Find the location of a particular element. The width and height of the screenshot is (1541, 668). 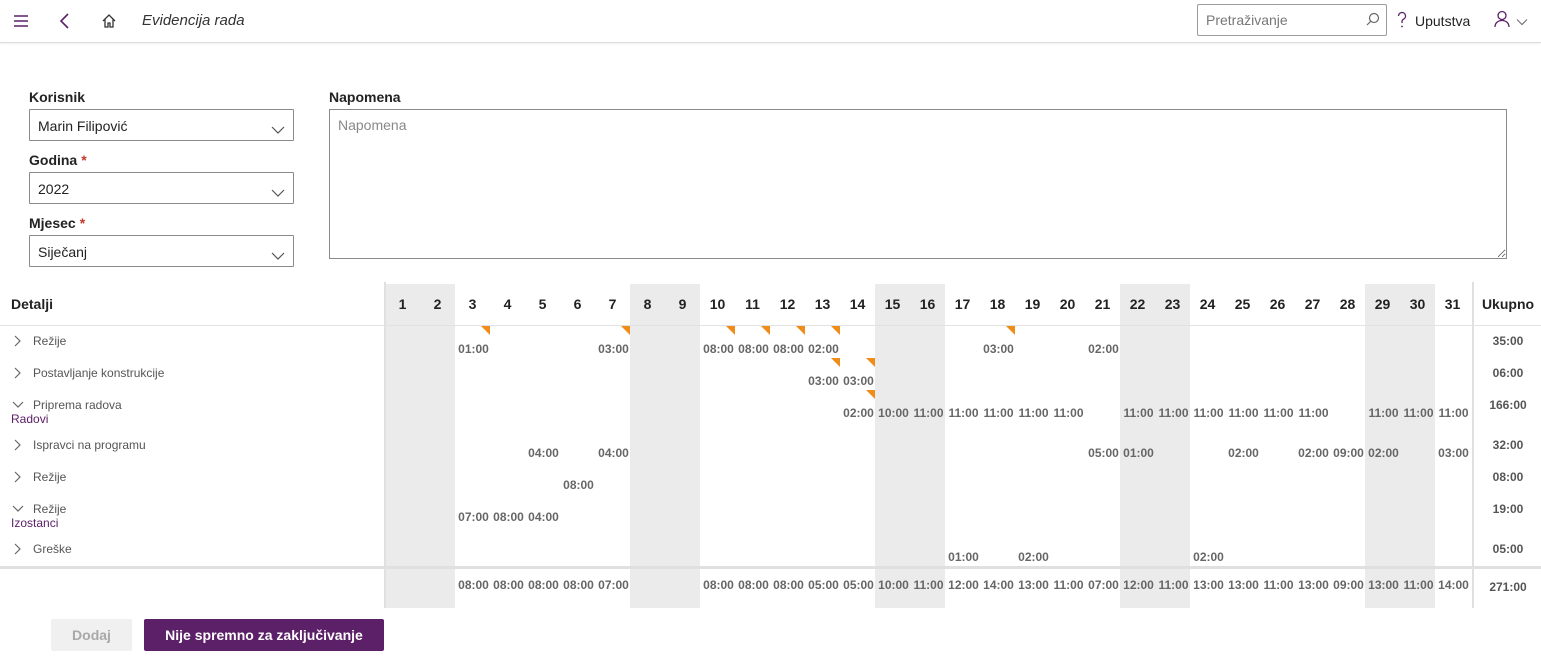

add-button: Dodaj is located at coordinates (91, 635).